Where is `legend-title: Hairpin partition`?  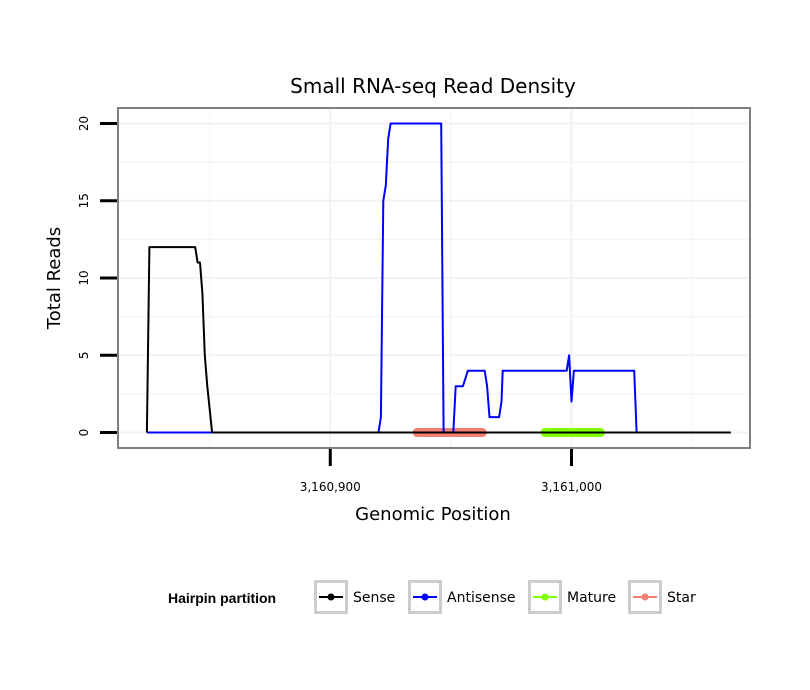
legend-title: Hairpin partition is located at coordinates (222, 598).